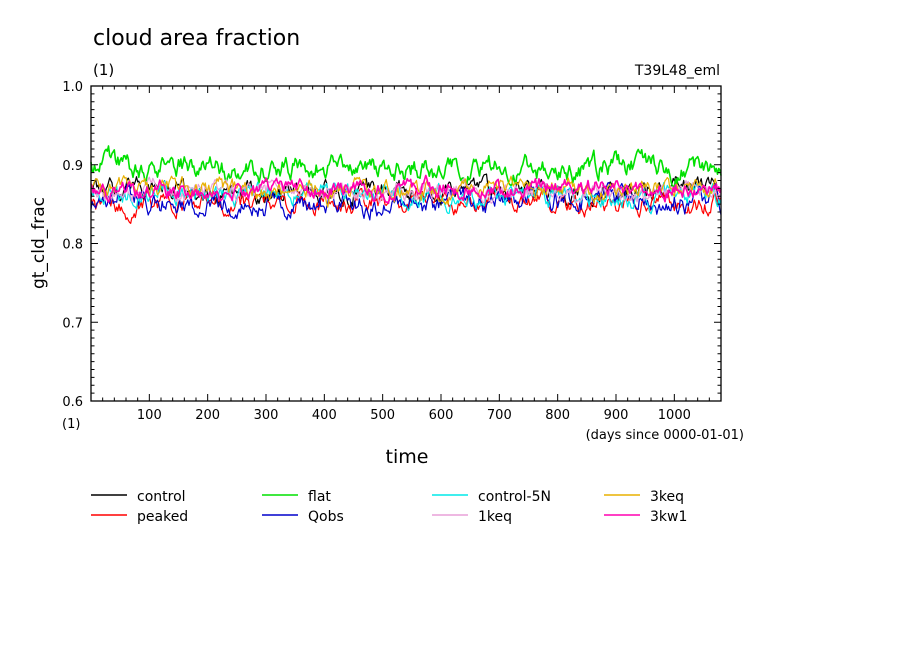 The width and height of the screenshot is (904, 654). Describe the element at coordinates (319, 497) in the screenshot. I see `legend-label-flat: flat` at that location.